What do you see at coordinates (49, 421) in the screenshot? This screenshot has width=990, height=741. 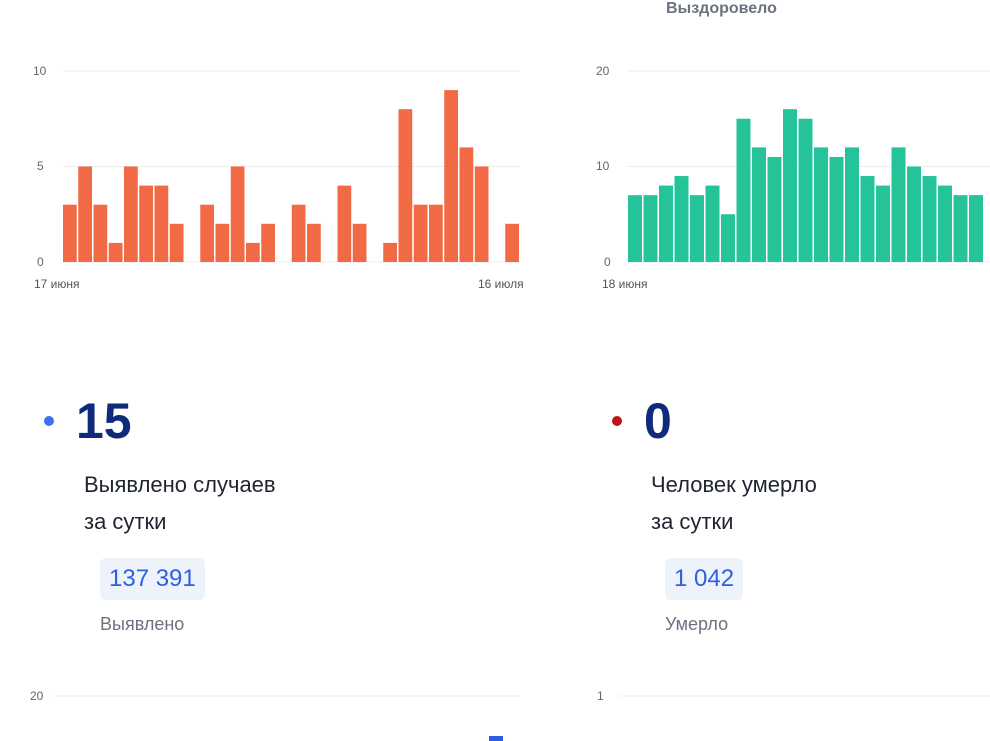 I see `blue-dot` at bounding box center [49, 421].